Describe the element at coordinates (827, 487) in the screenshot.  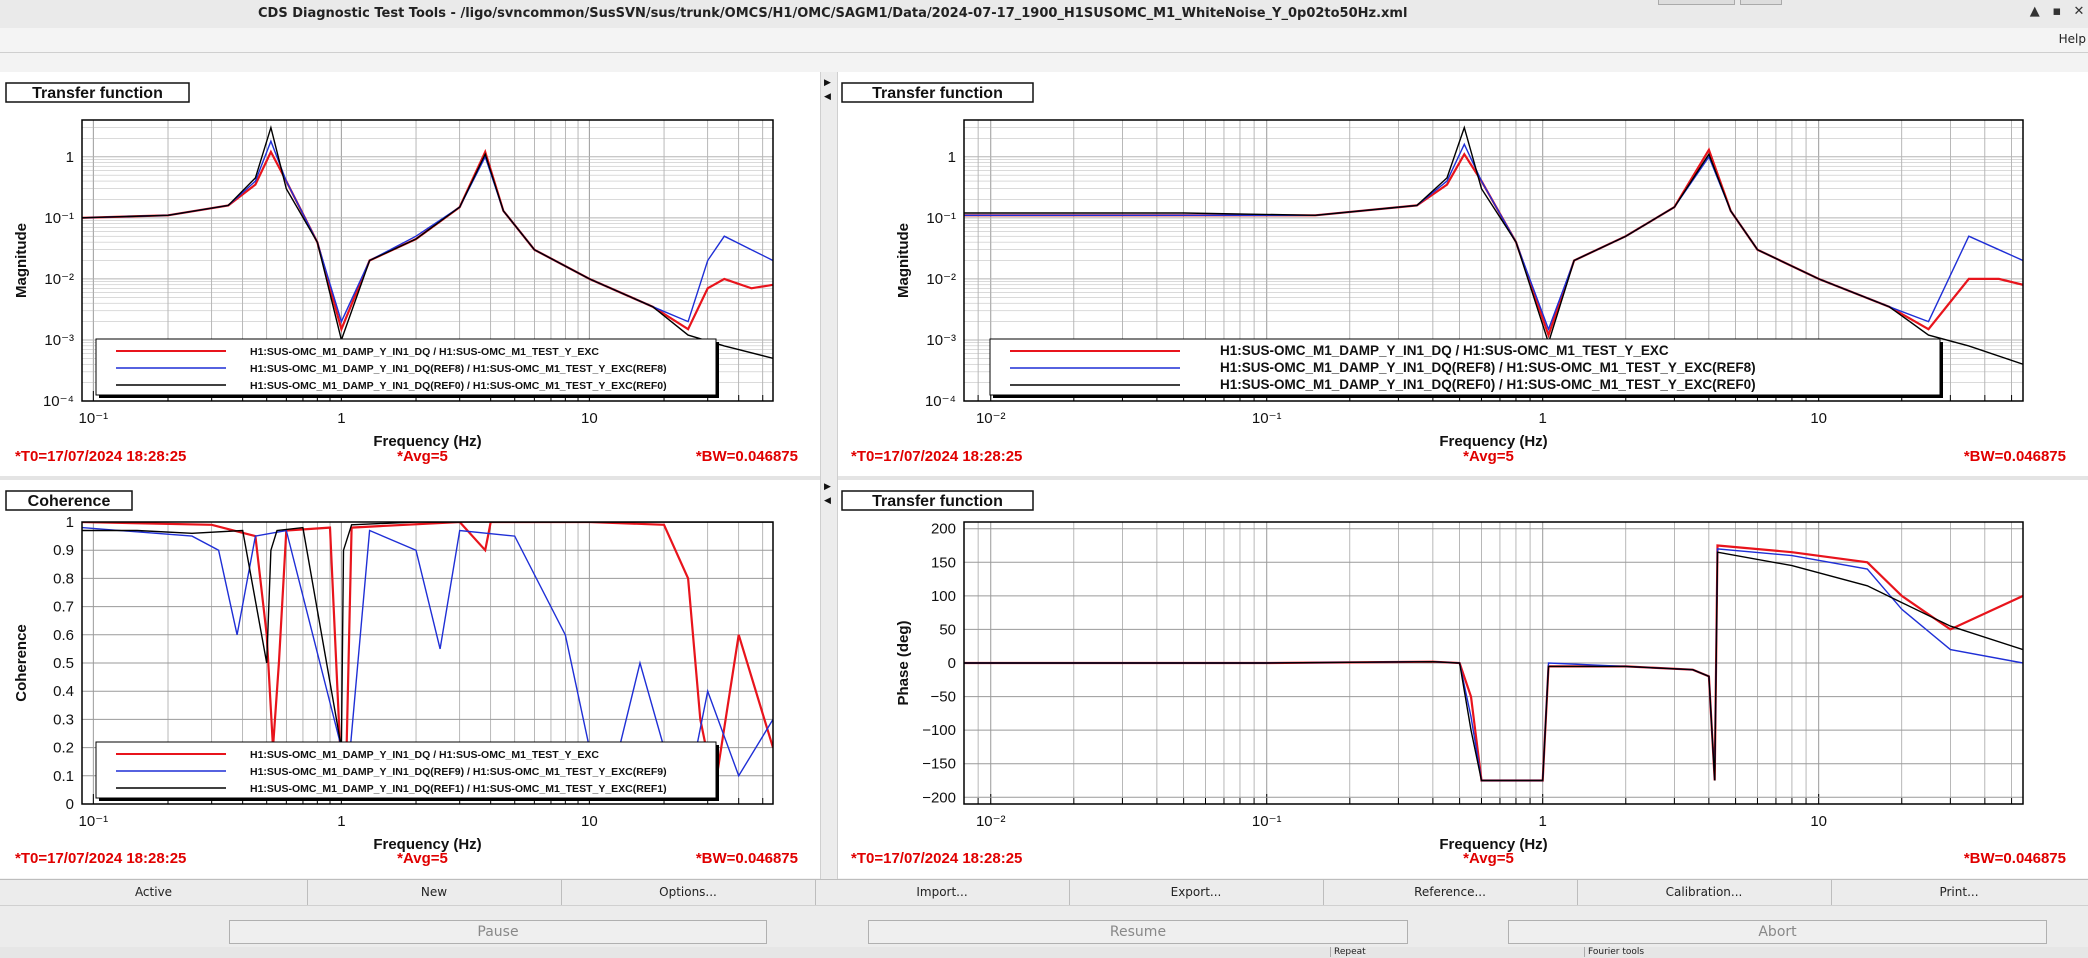
I see `split-right-arrow-icon-2: ▶` at that location.